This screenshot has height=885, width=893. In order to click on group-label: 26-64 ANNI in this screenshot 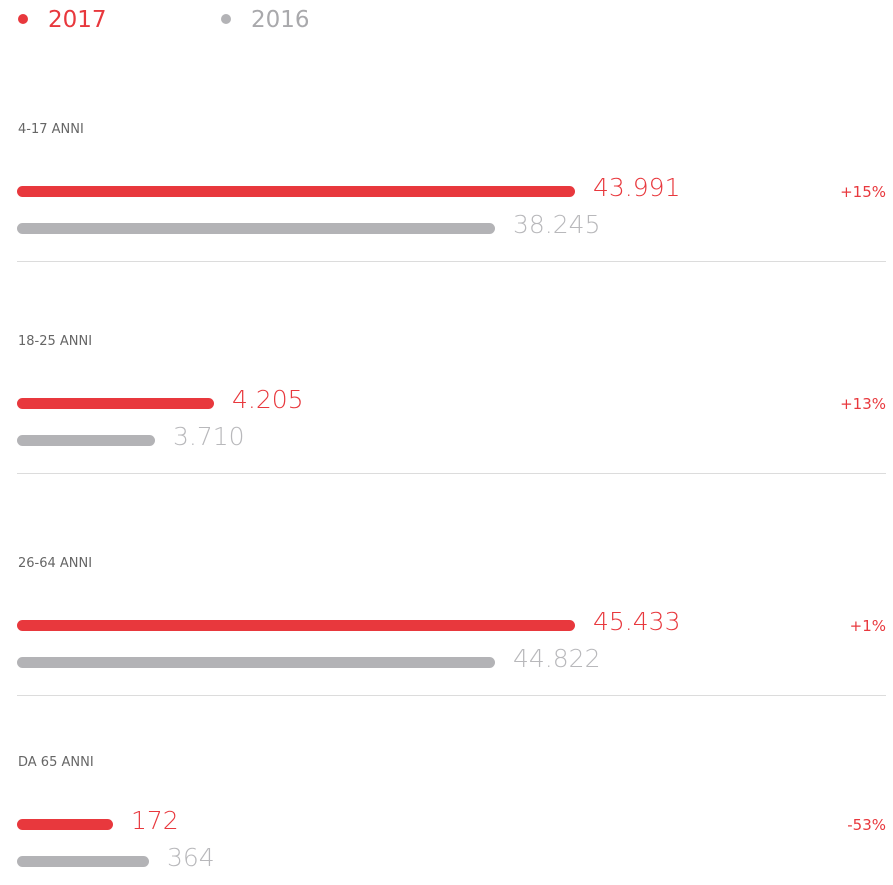, I will do `click(55, 563)`.